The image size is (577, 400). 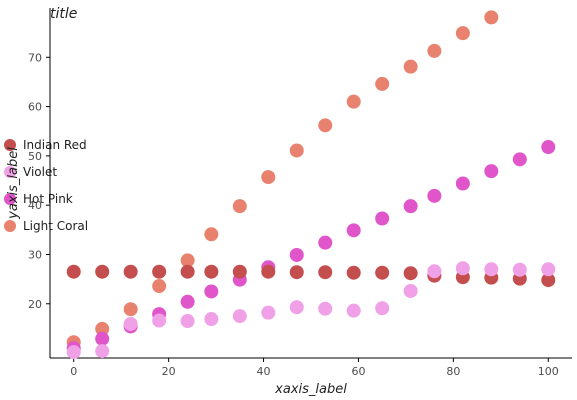 What do you see at coordinates (548, 371) in the screenshot?
I see `x-tick-label: 100` at bounding box center [548, 371].